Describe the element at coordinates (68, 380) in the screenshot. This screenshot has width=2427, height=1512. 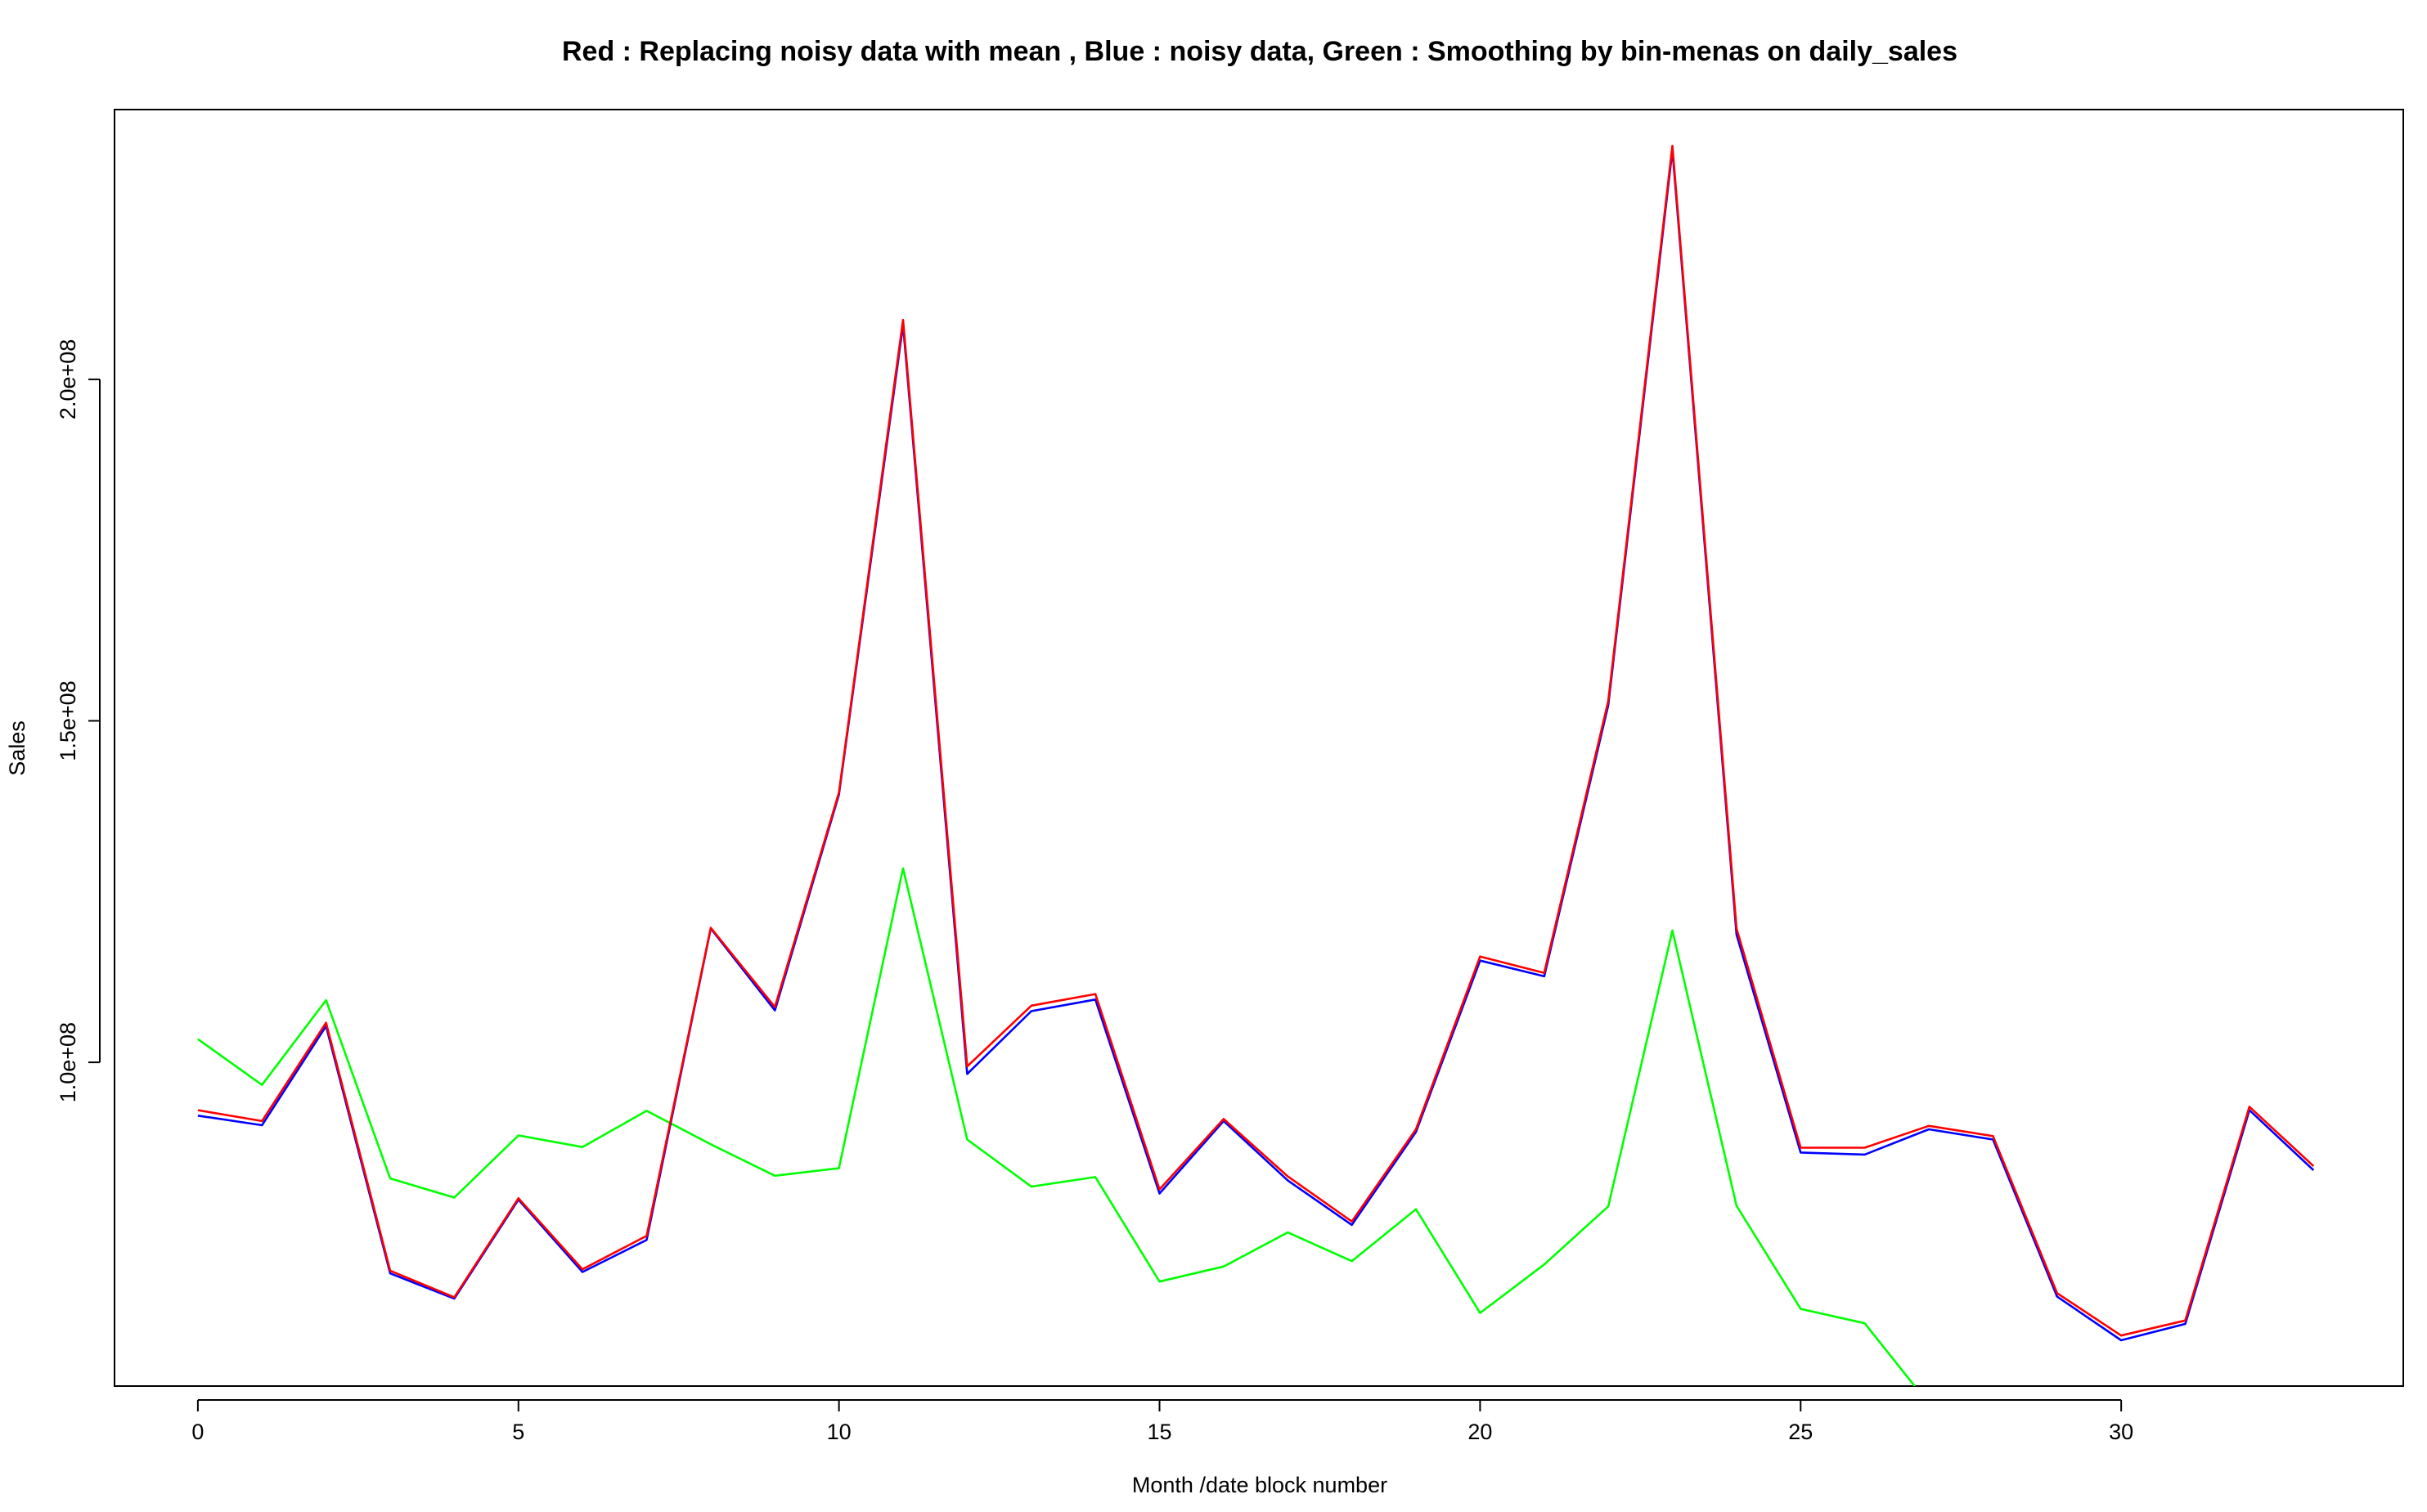
I see `y-tick-label: 2.0e+08` at that location.